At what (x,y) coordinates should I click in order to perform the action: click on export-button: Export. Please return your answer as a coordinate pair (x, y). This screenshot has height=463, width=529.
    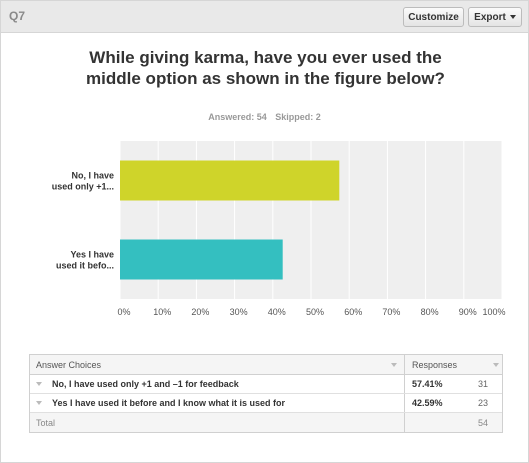
    Looking at the image, I should click on (495, 17).